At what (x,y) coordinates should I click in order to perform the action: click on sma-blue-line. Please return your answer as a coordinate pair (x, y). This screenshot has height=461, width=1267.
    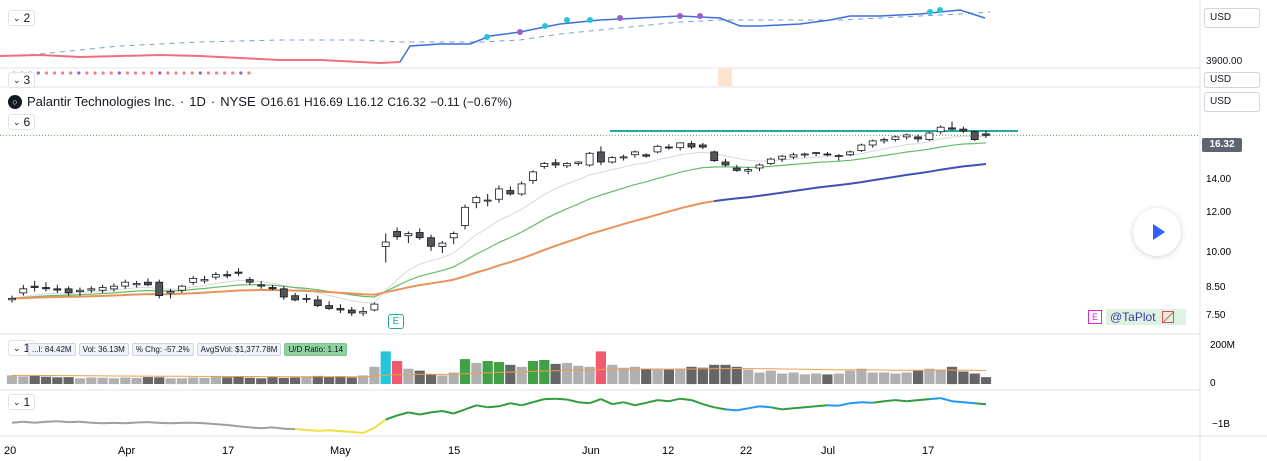
    Looking at the image, I should click on (850, 183).